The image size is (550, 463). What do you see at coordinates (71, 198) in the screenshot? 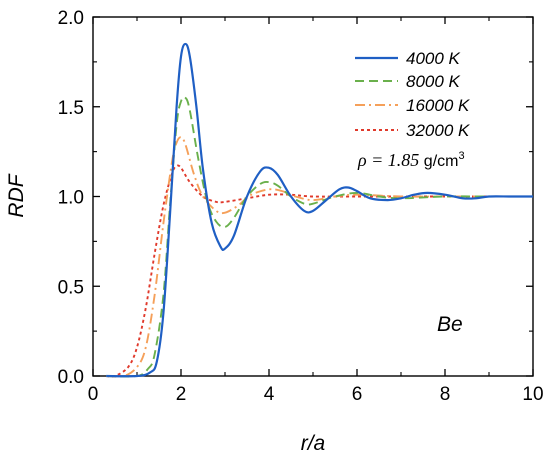
I see `y-tick-label: 1.0` at bounding box center [71, 198].